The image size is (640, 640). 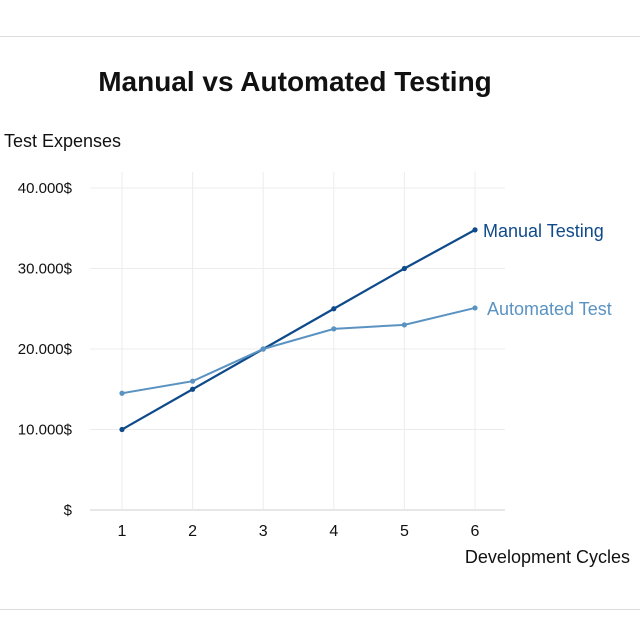 I want to click on y-tick-label: $, so click(x=68, y=510).